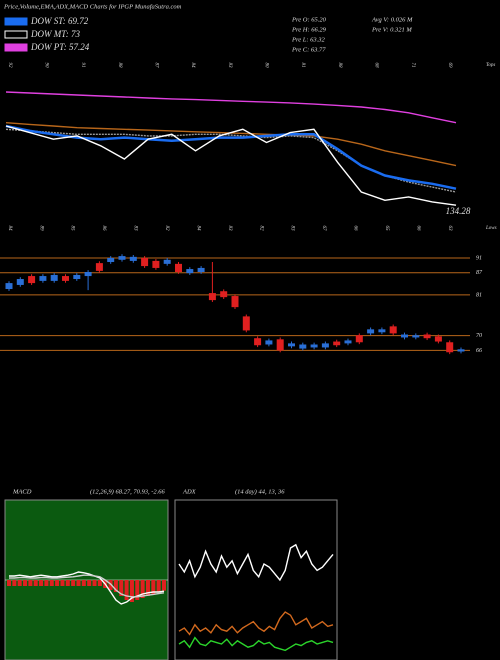  Describe the element at coordinates (189, 491) in the screenshot. I see `panel-title: ADX` at that location.